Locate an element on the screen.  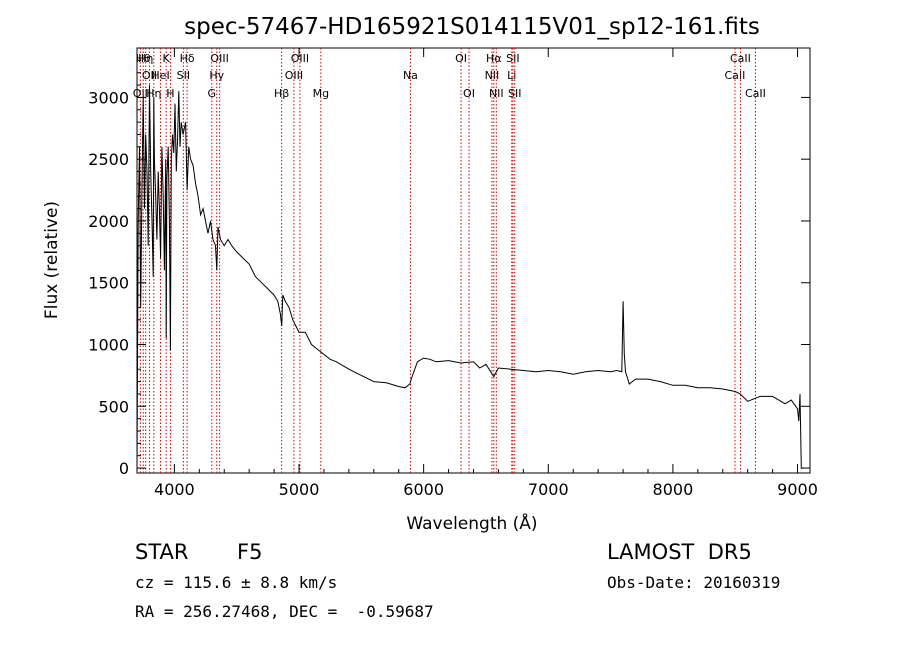
x-tick-label: 5000 is located at coordinates (299, 489).